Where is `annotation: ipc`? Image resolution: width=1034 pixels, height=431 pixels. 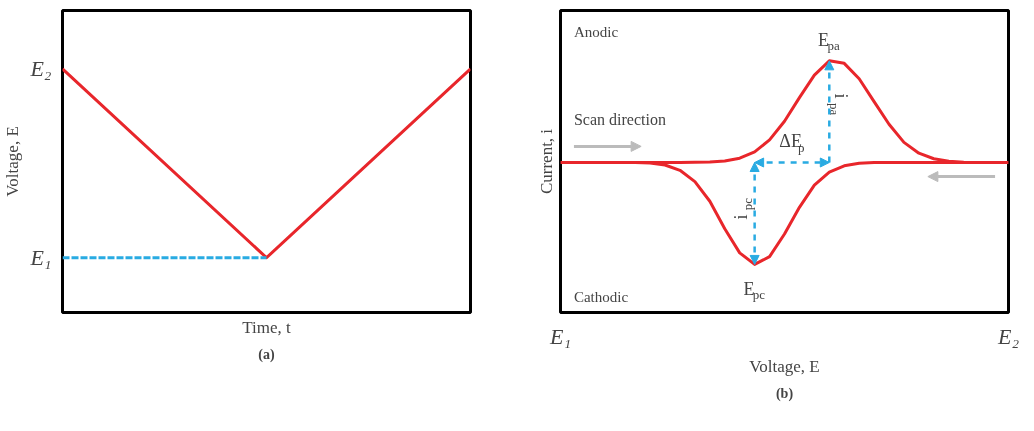 annotation: ipc is located at coordinates (743, 208).